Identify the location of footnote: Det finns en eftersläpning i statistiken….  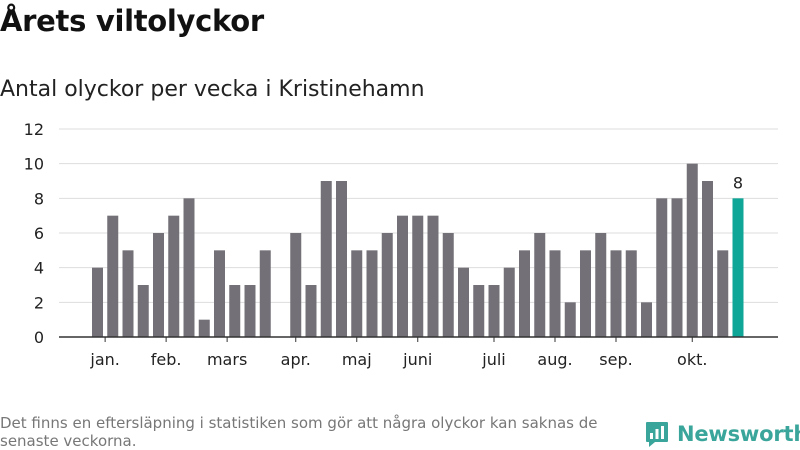
(299, 432).